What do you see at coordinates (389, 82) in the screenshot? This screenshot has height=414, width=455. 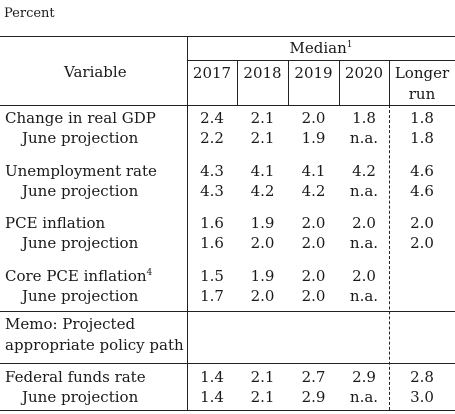 I see `longer-run-rule-header` at bounding box center [389, 82].